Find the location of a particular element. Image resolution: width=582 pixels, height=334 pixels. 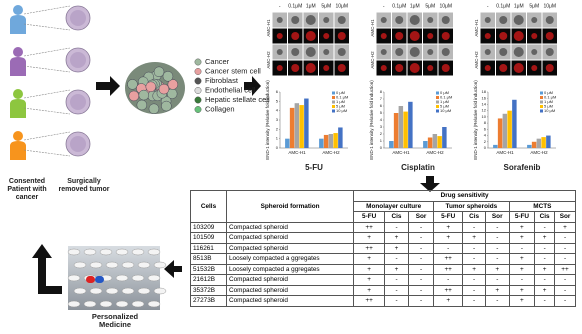

table-cell: Cells is located at coordinates (208, 206).